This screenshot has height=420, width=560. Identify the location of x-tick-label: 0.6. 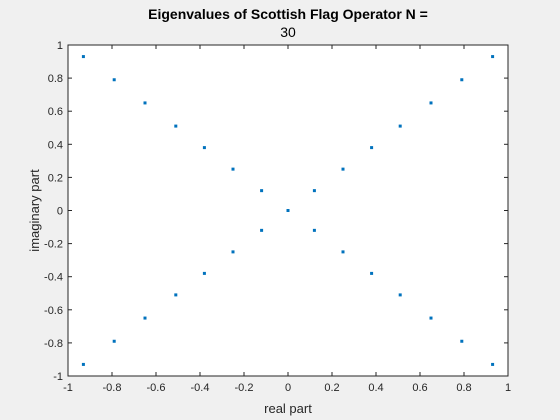
(419, 388).